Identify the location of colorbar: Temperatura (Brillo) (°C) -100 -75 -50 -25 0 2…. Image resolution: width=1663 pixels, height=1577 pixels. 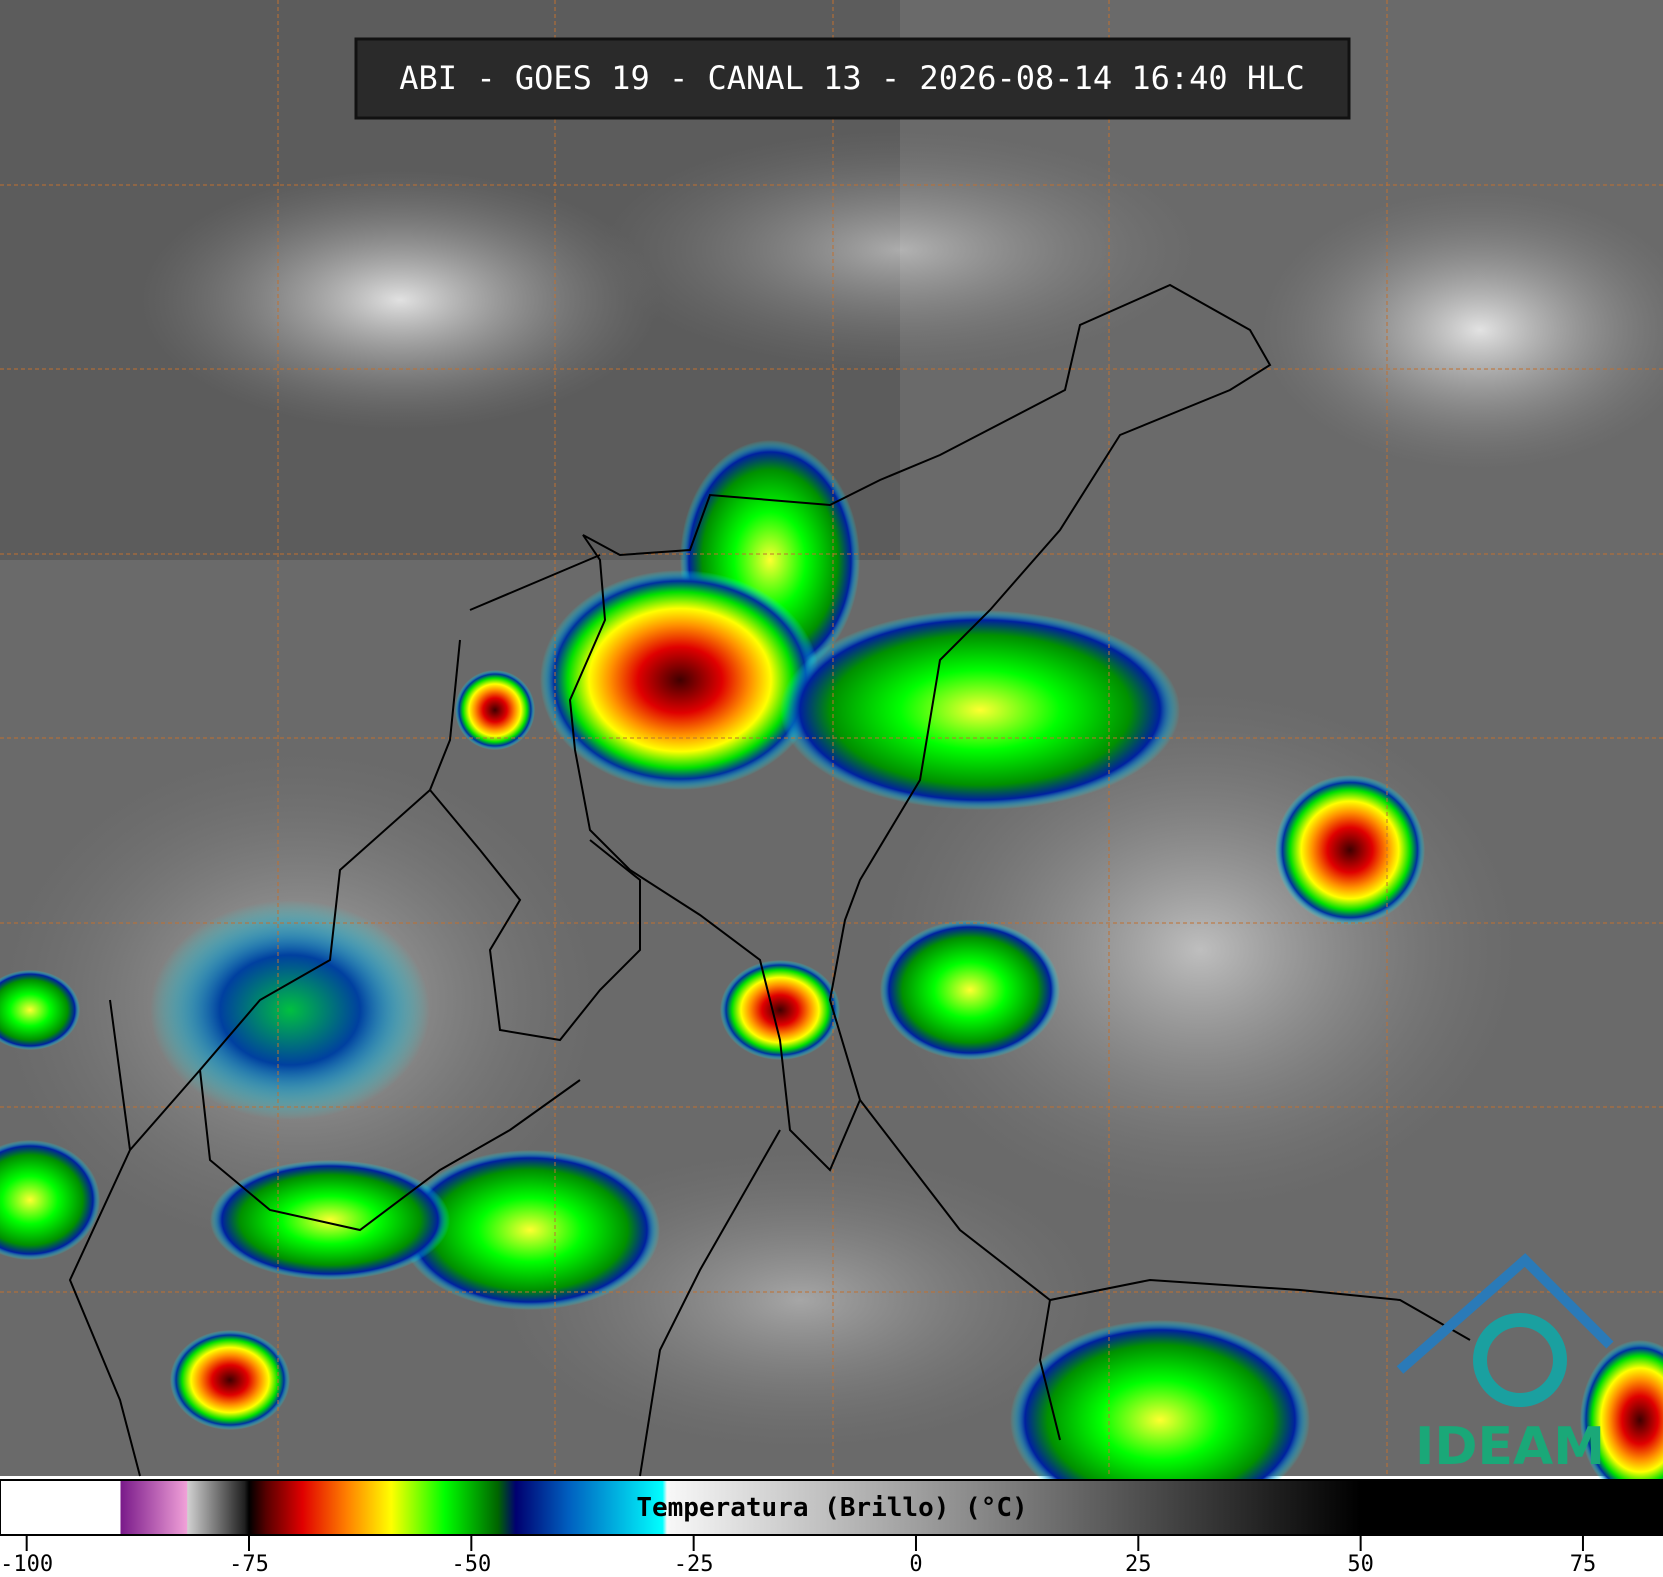
(831, 1528).